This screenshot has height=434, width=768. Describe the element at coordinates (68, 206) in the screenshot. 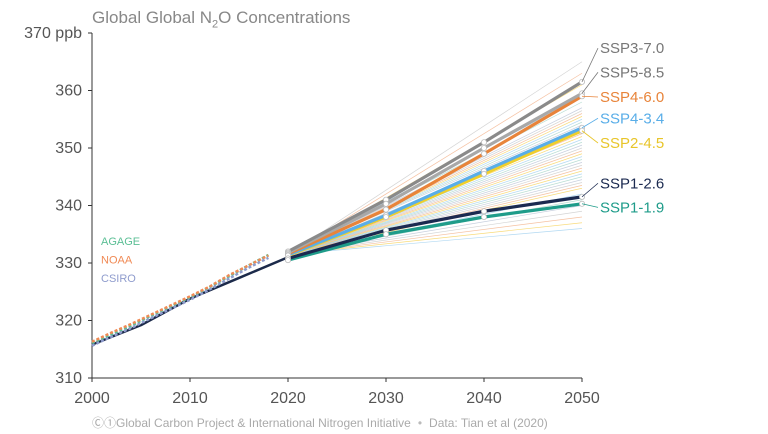

I see `y-tick-label: 340` at that location.